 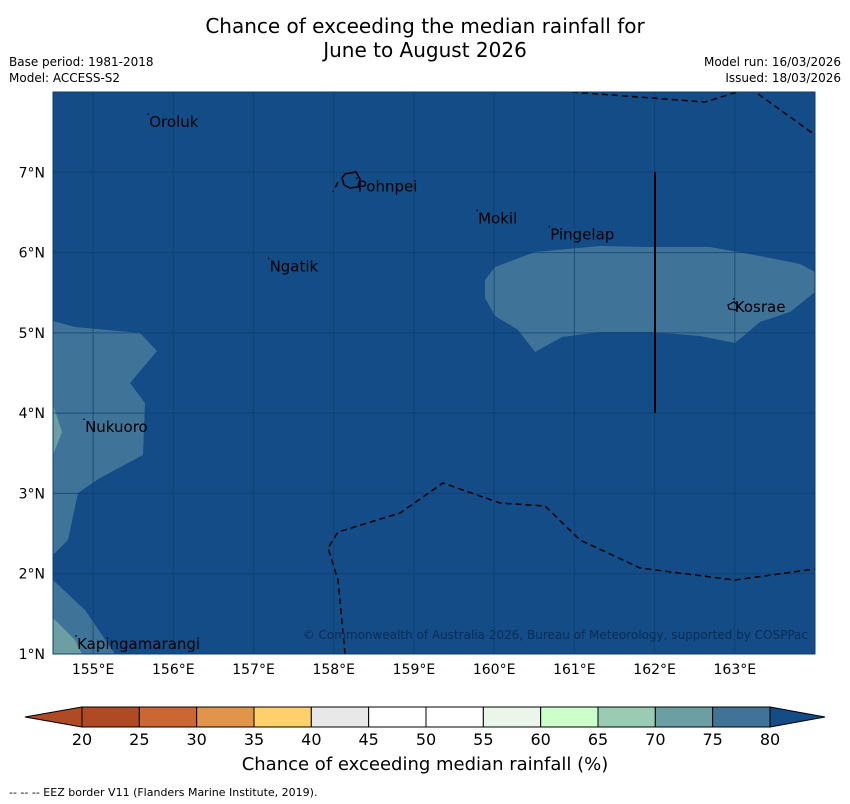 I want to click on colorbar-swatches, so click(x=425, y=717).